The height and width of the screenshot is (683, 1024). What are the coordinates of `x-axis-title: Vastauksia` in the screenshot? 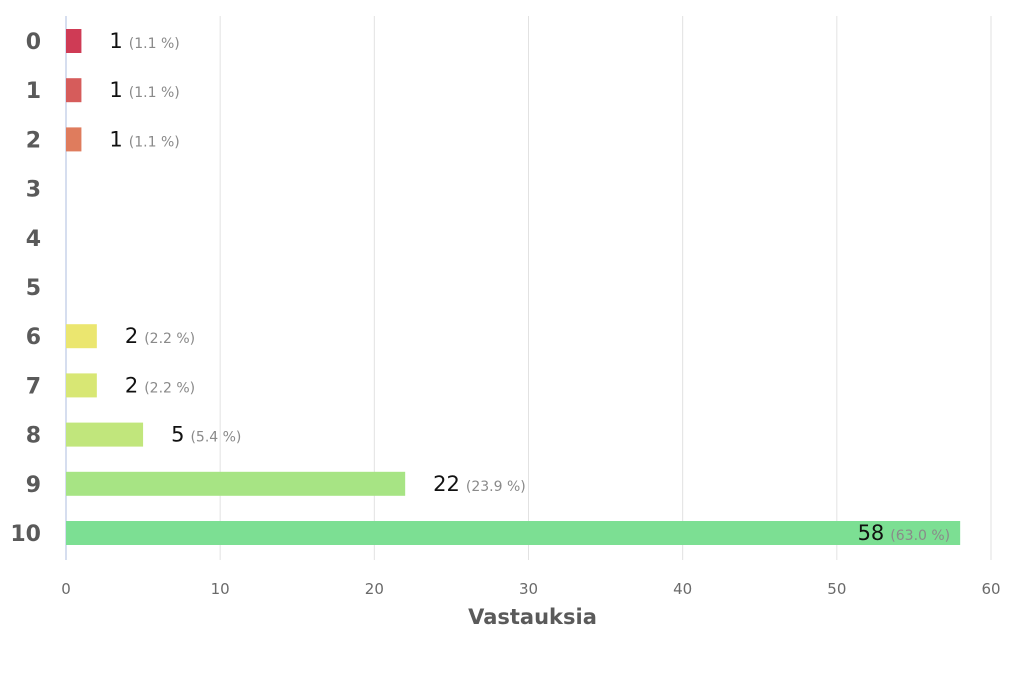 It's located at (532, 617).